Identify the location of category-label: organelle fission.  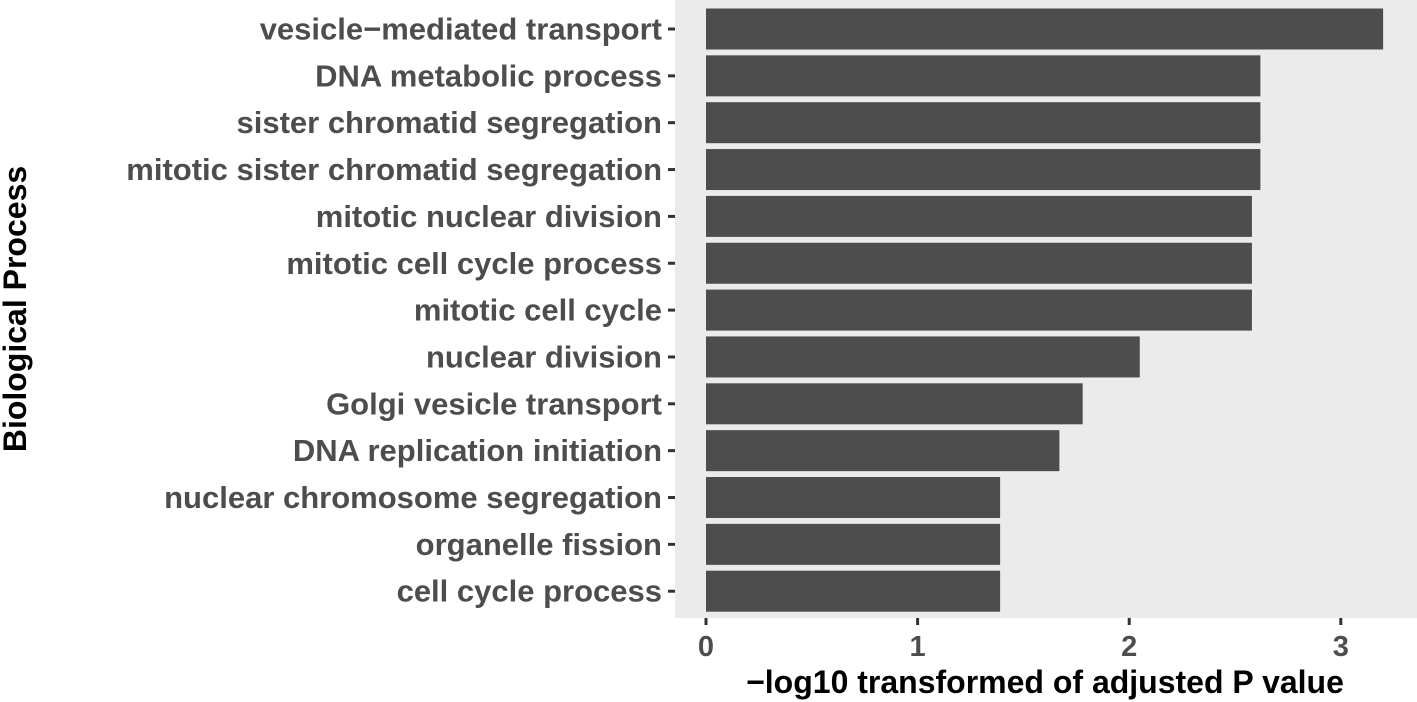
(539, 544).